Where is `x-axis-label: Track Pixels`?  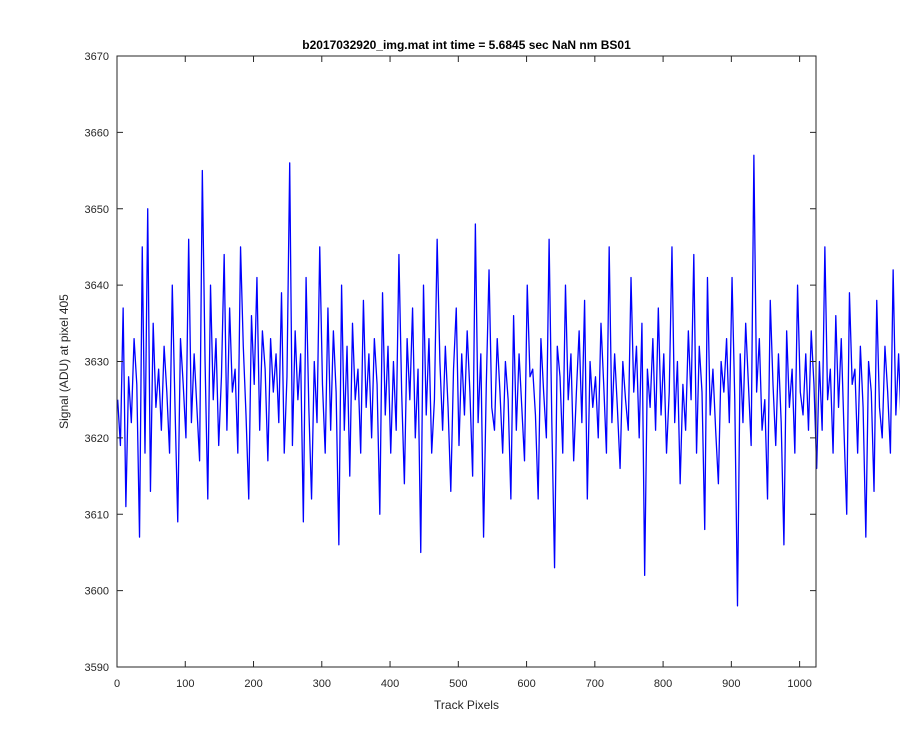
x-axis-label: Track Pixels is located at coordinates (466, 705).